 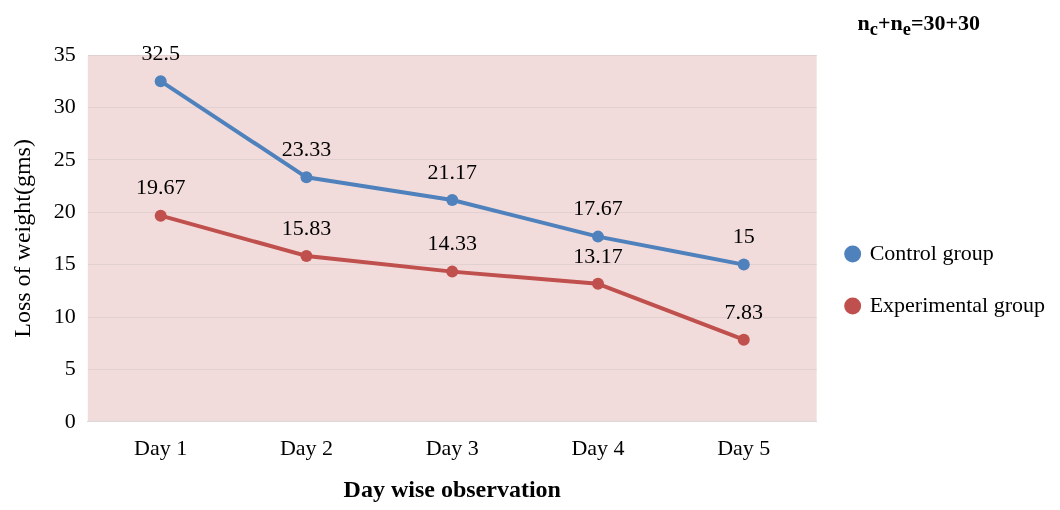 What do you see at coordinates (452, 243) in the screenshot?
I see `data-label: 14.33` at bounding box center [452, 243].